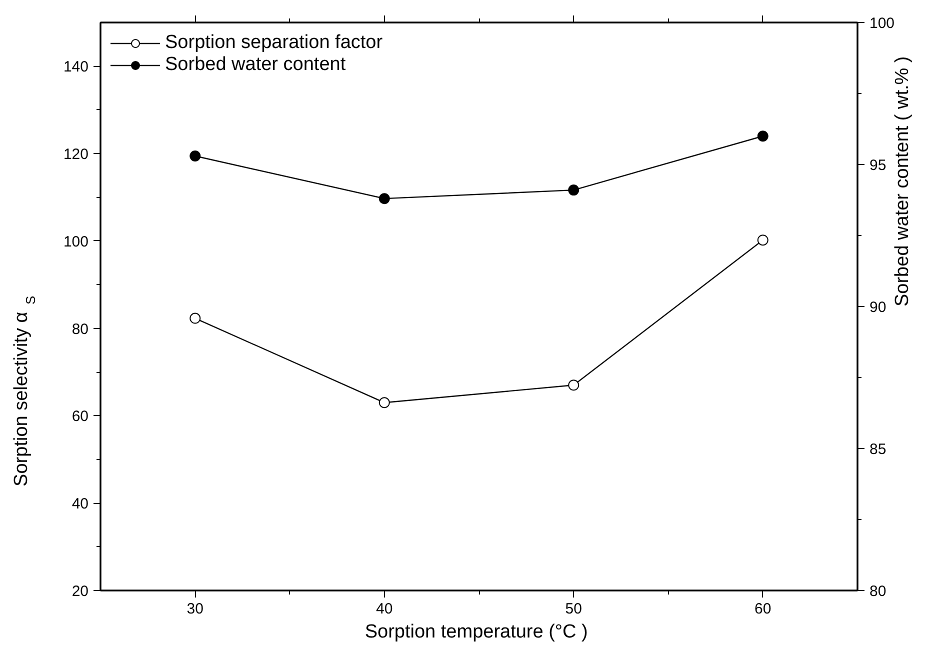 The width and height of the screenshot is (937, 665). Describe the element at coordinates (24, 391) in the screenshot. I see `y-axis-title: Sorption selectivity αS` at that location.